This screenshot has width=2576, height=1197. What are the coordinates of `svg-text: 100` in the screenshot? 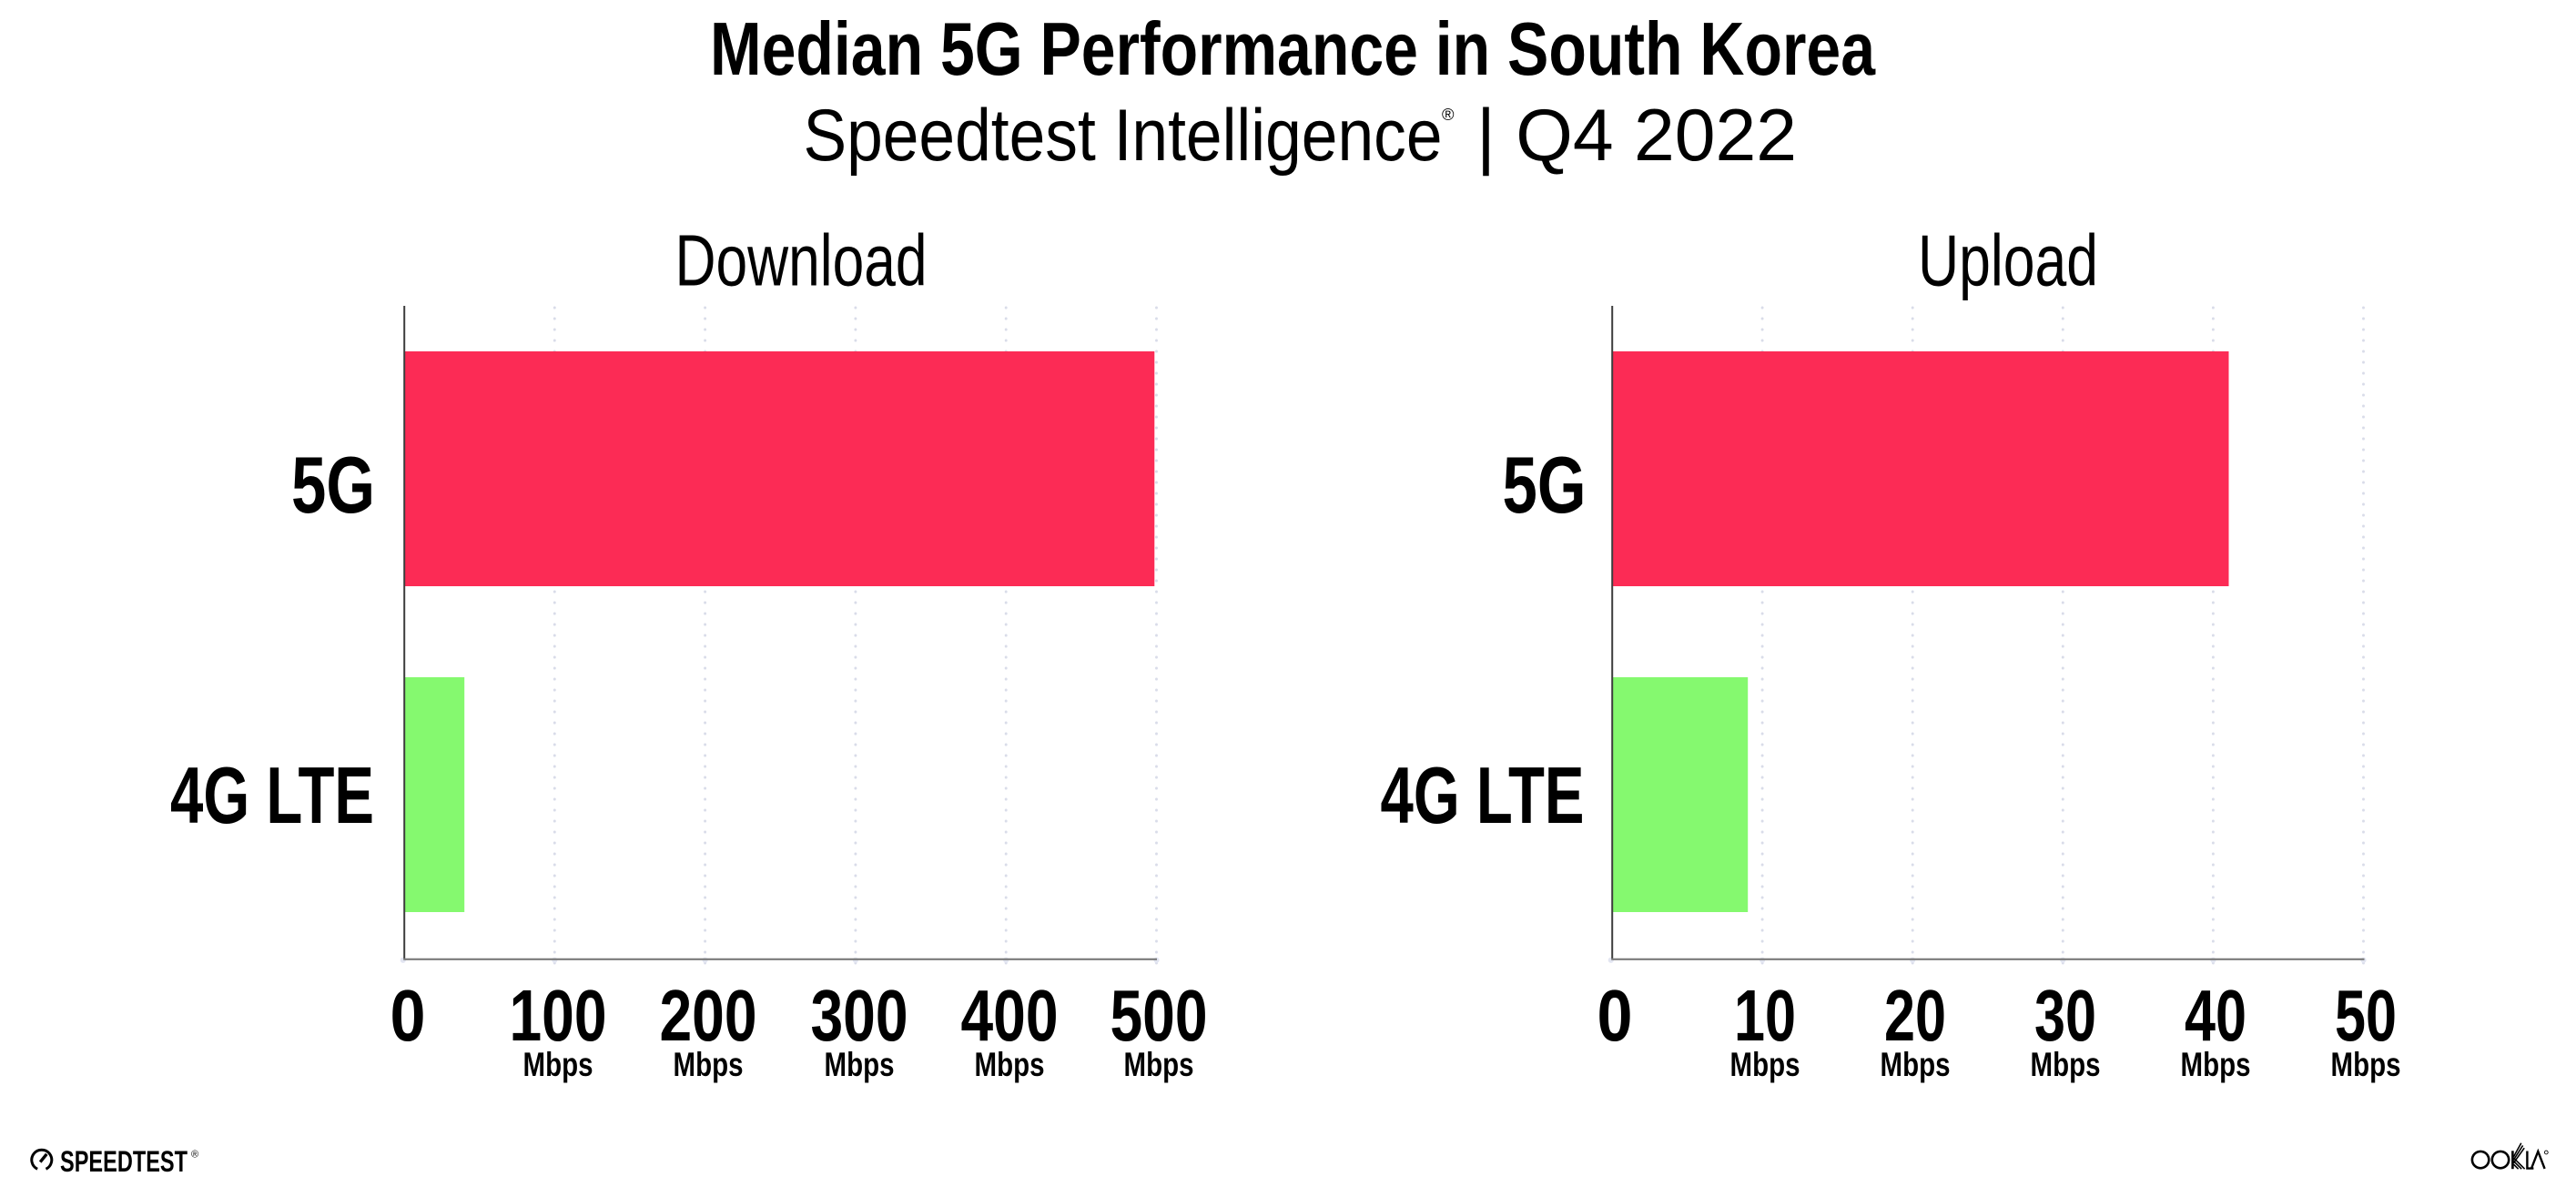 It's located at (558, 1015).